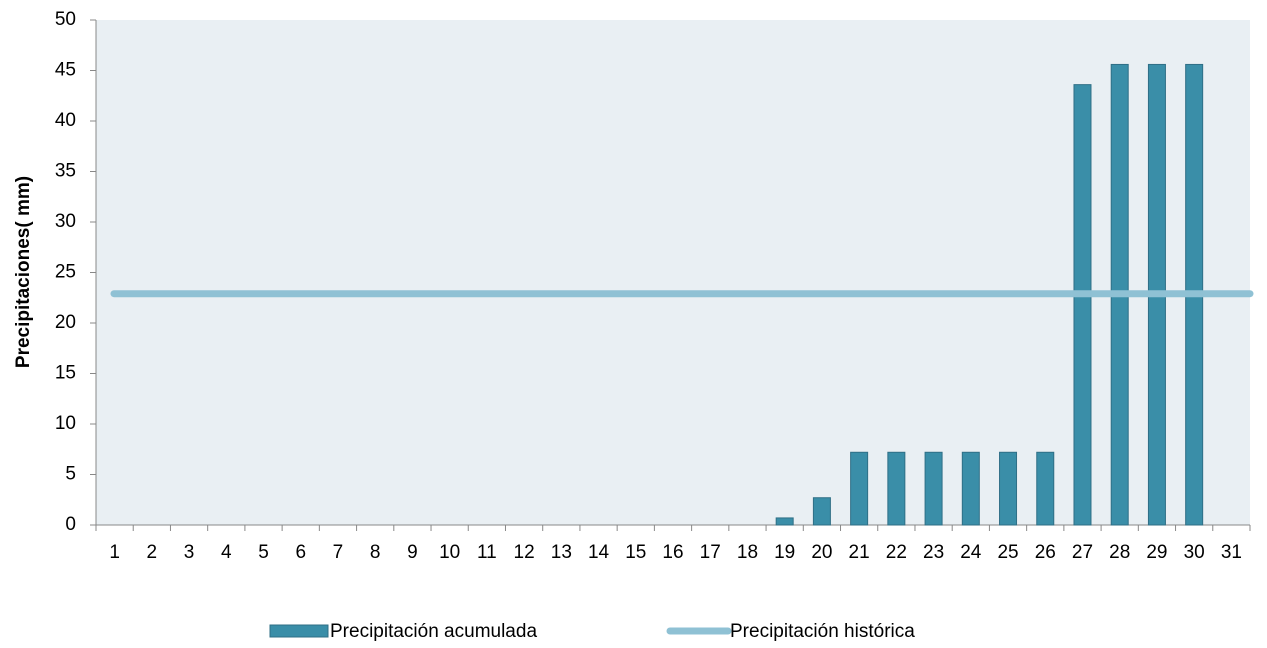  I want to click on x-tick-label: 15, so click(635, 552).